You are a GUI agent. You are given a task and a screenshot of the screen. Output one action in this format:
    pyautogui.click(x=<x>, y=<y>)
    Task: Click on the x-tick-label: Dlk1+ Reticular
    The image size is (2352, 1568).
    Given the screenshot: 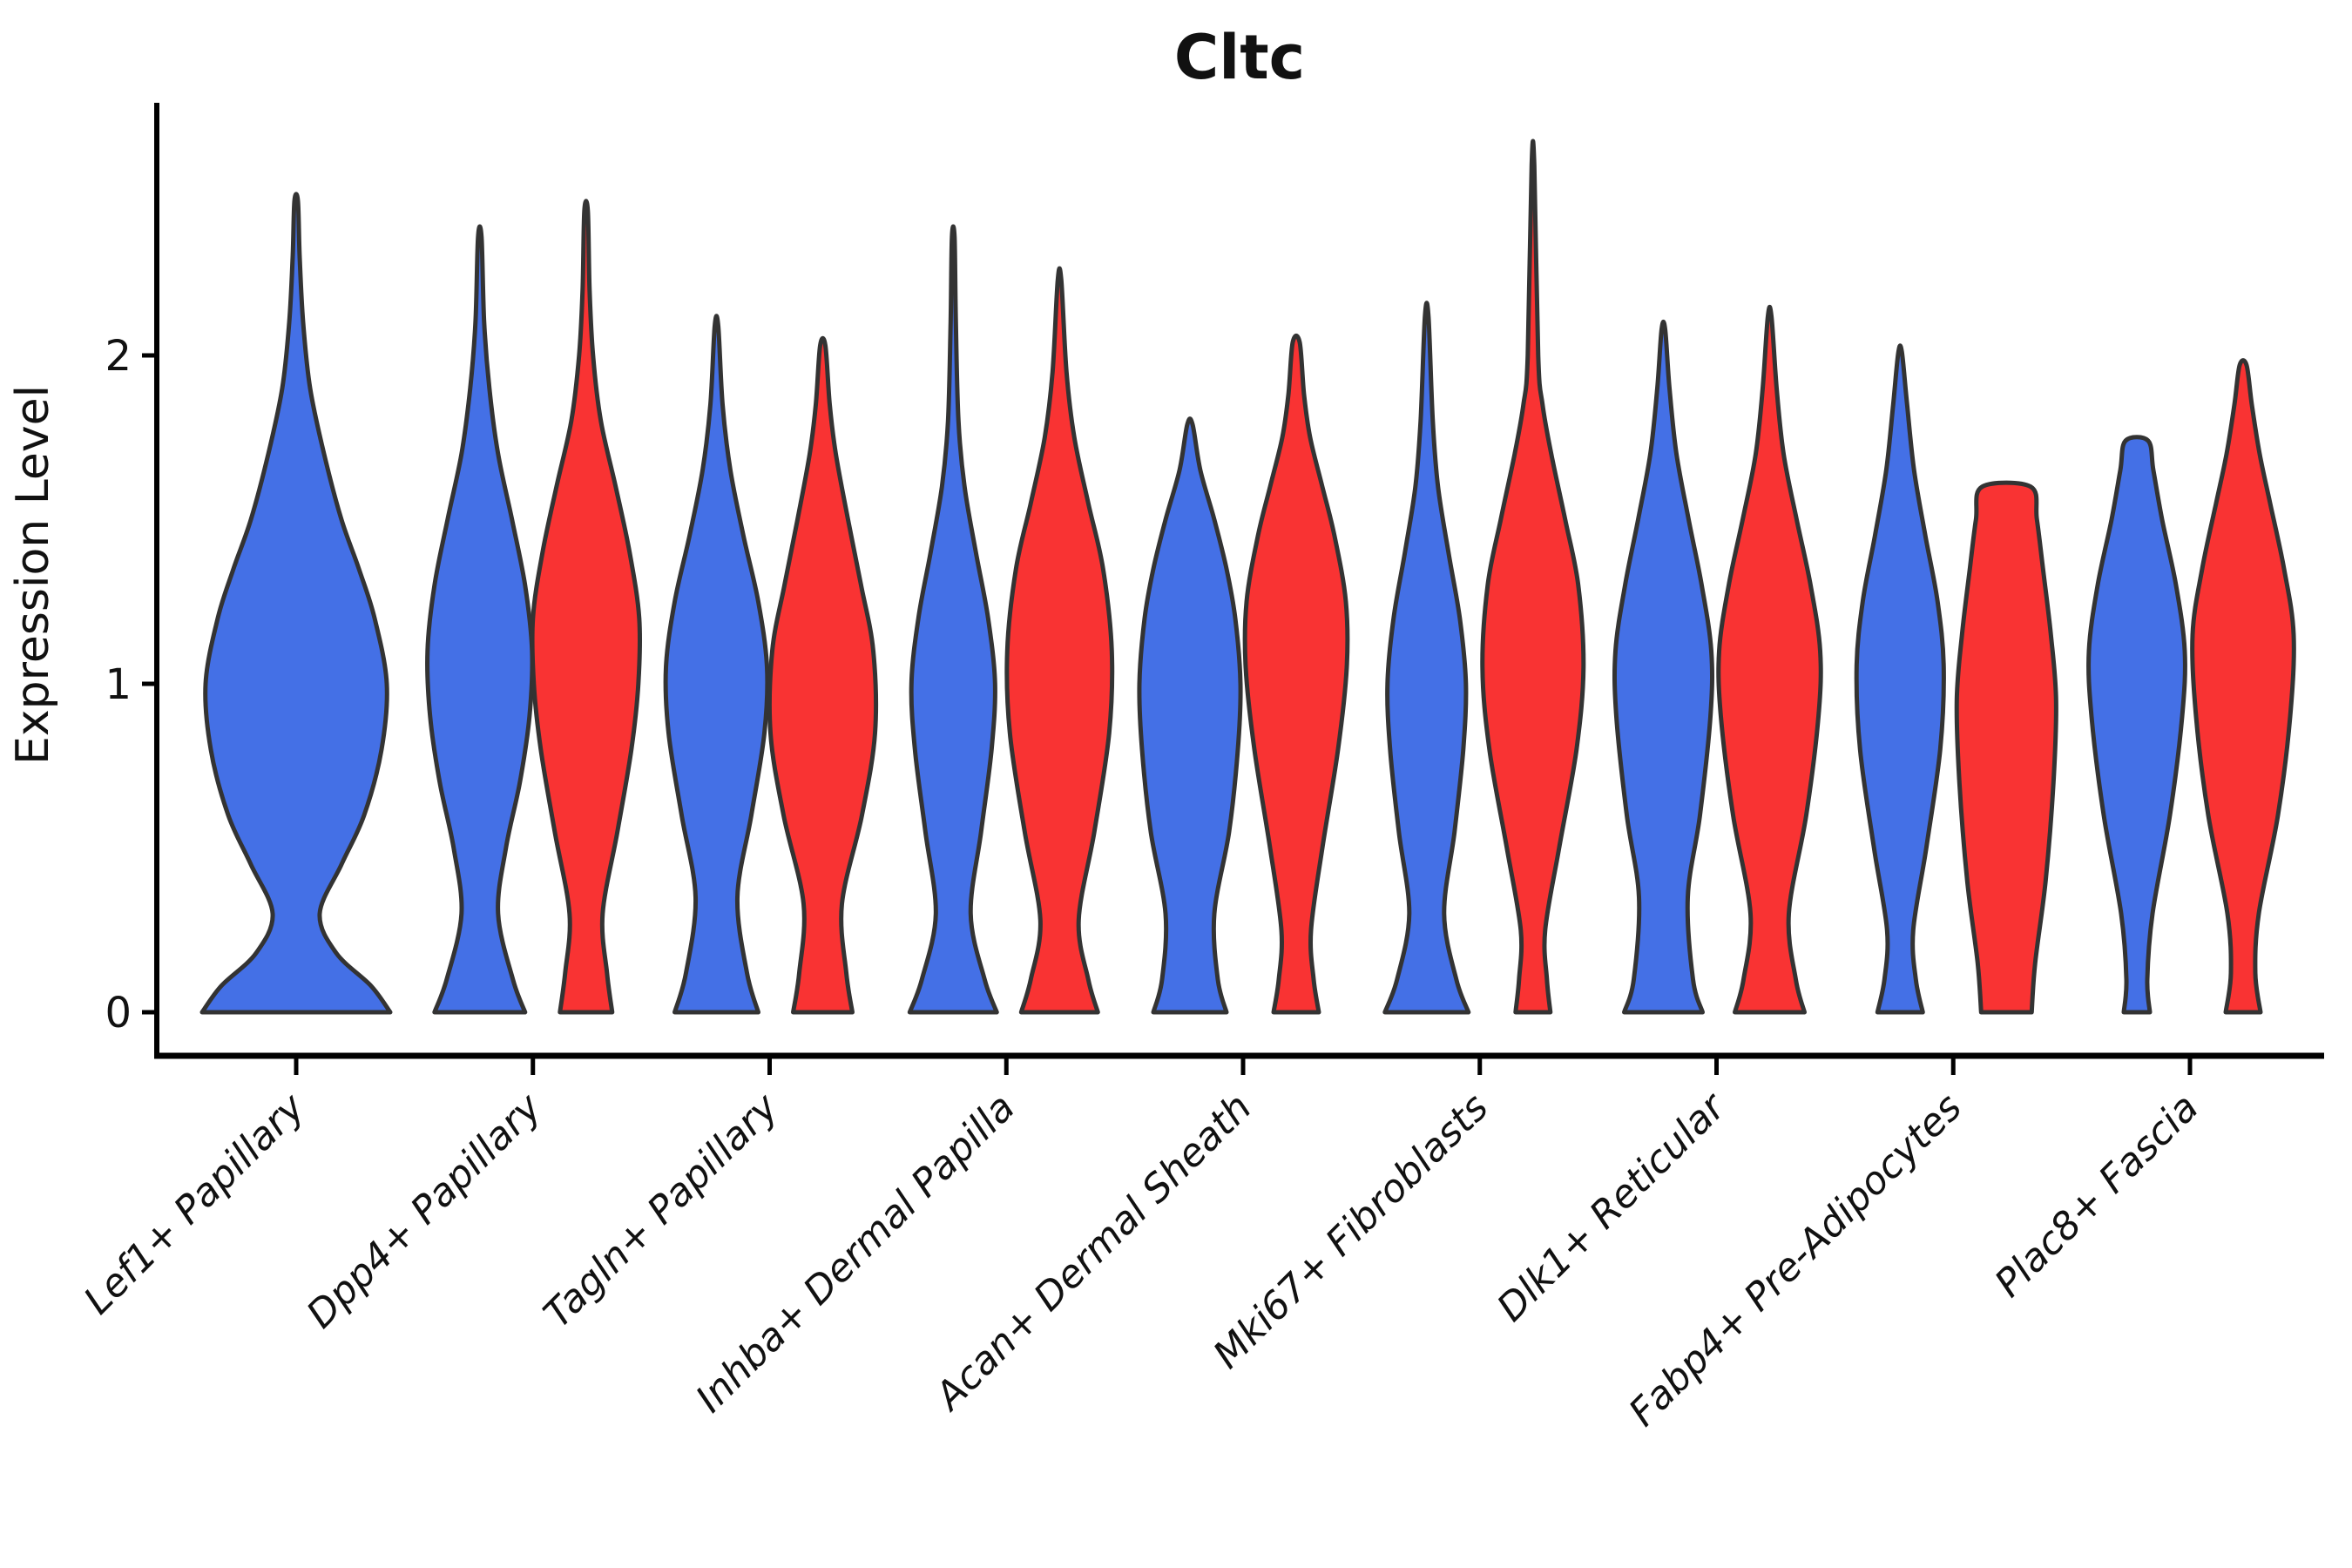 What is the action you would take?
    pyautogui.click(x=1612, y=1207)
    